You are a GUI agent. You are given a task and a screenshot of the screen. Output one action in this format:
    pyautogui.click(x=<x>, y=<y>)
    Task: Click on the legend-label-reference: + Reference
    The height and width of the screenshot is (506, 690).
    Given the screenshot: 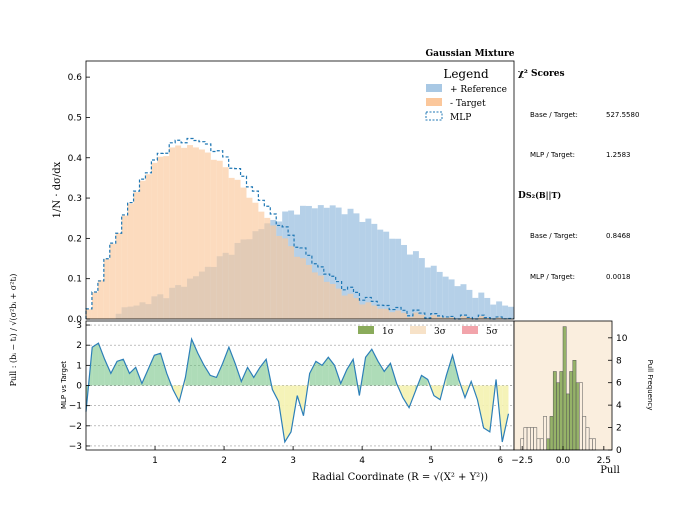 What is the action you would take?
    pyautogui.click(x=478, y=90)
    